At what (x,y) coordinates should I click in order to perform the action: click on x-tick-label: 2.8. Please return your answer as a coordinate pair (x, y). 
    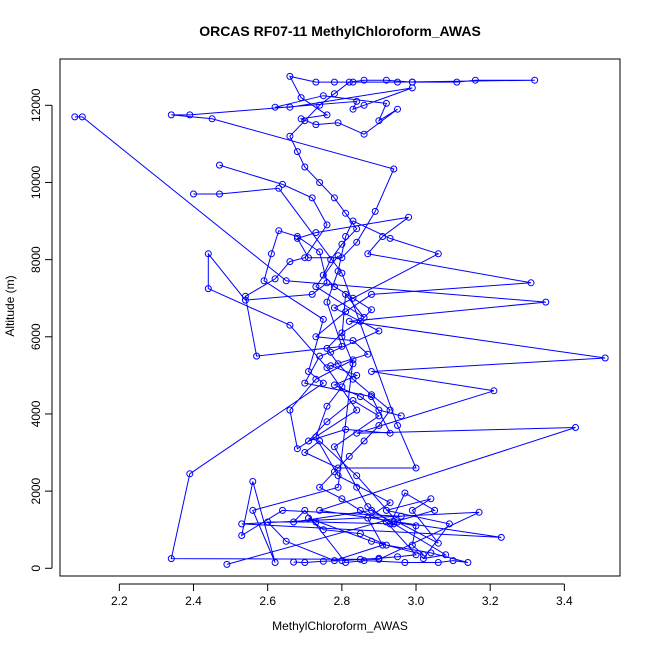
    Looking at the image, I should click on (342, 601).